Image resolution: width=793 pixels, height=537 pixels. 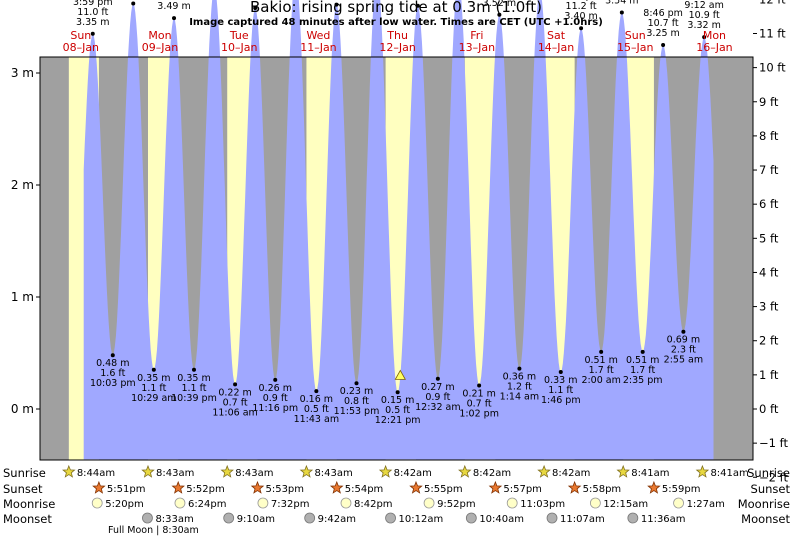 I want to click on row-label-right: Sunrise, so click(x=768, y=473).